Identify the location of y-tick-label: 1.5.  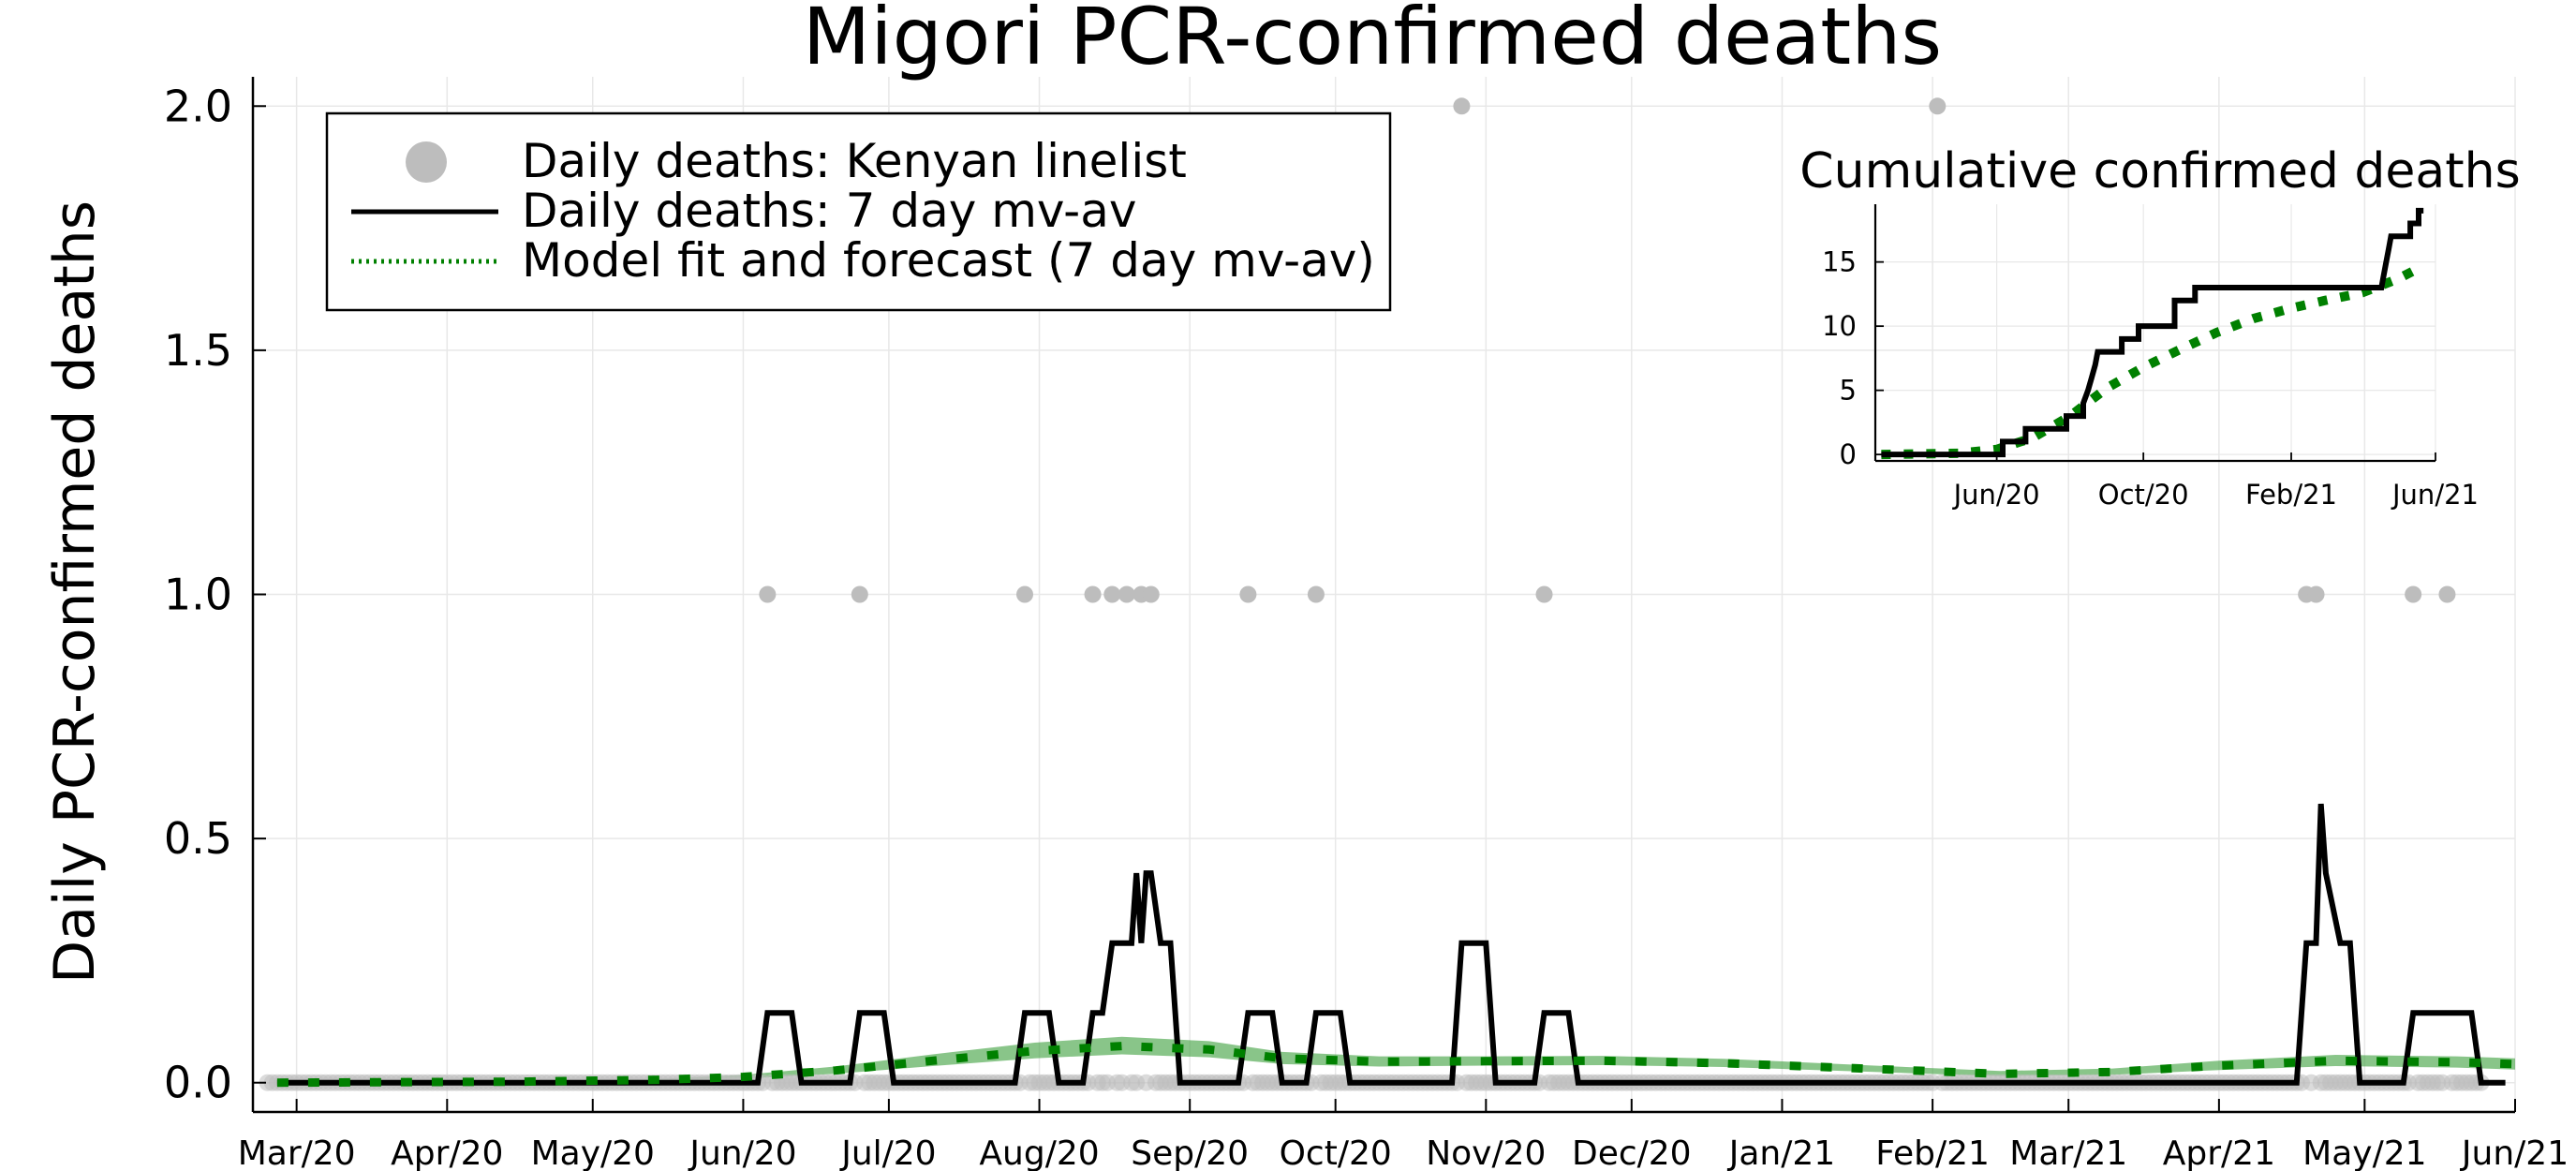
(198, 350).